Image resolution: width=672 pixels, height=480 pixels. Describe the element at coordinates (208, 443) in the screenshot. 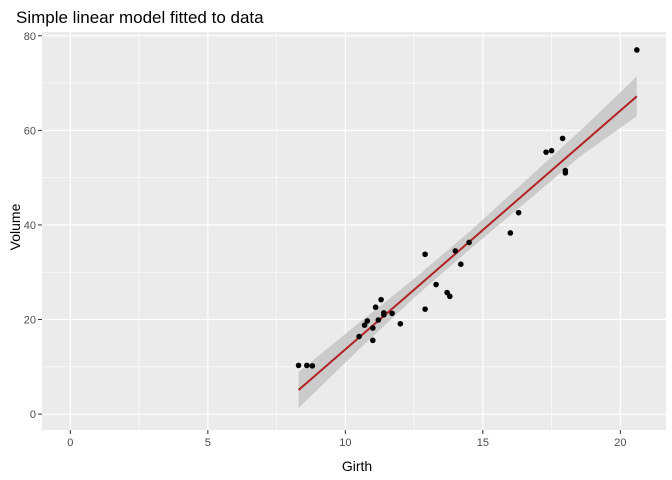

I see `x-tick-label: 5` at that location.